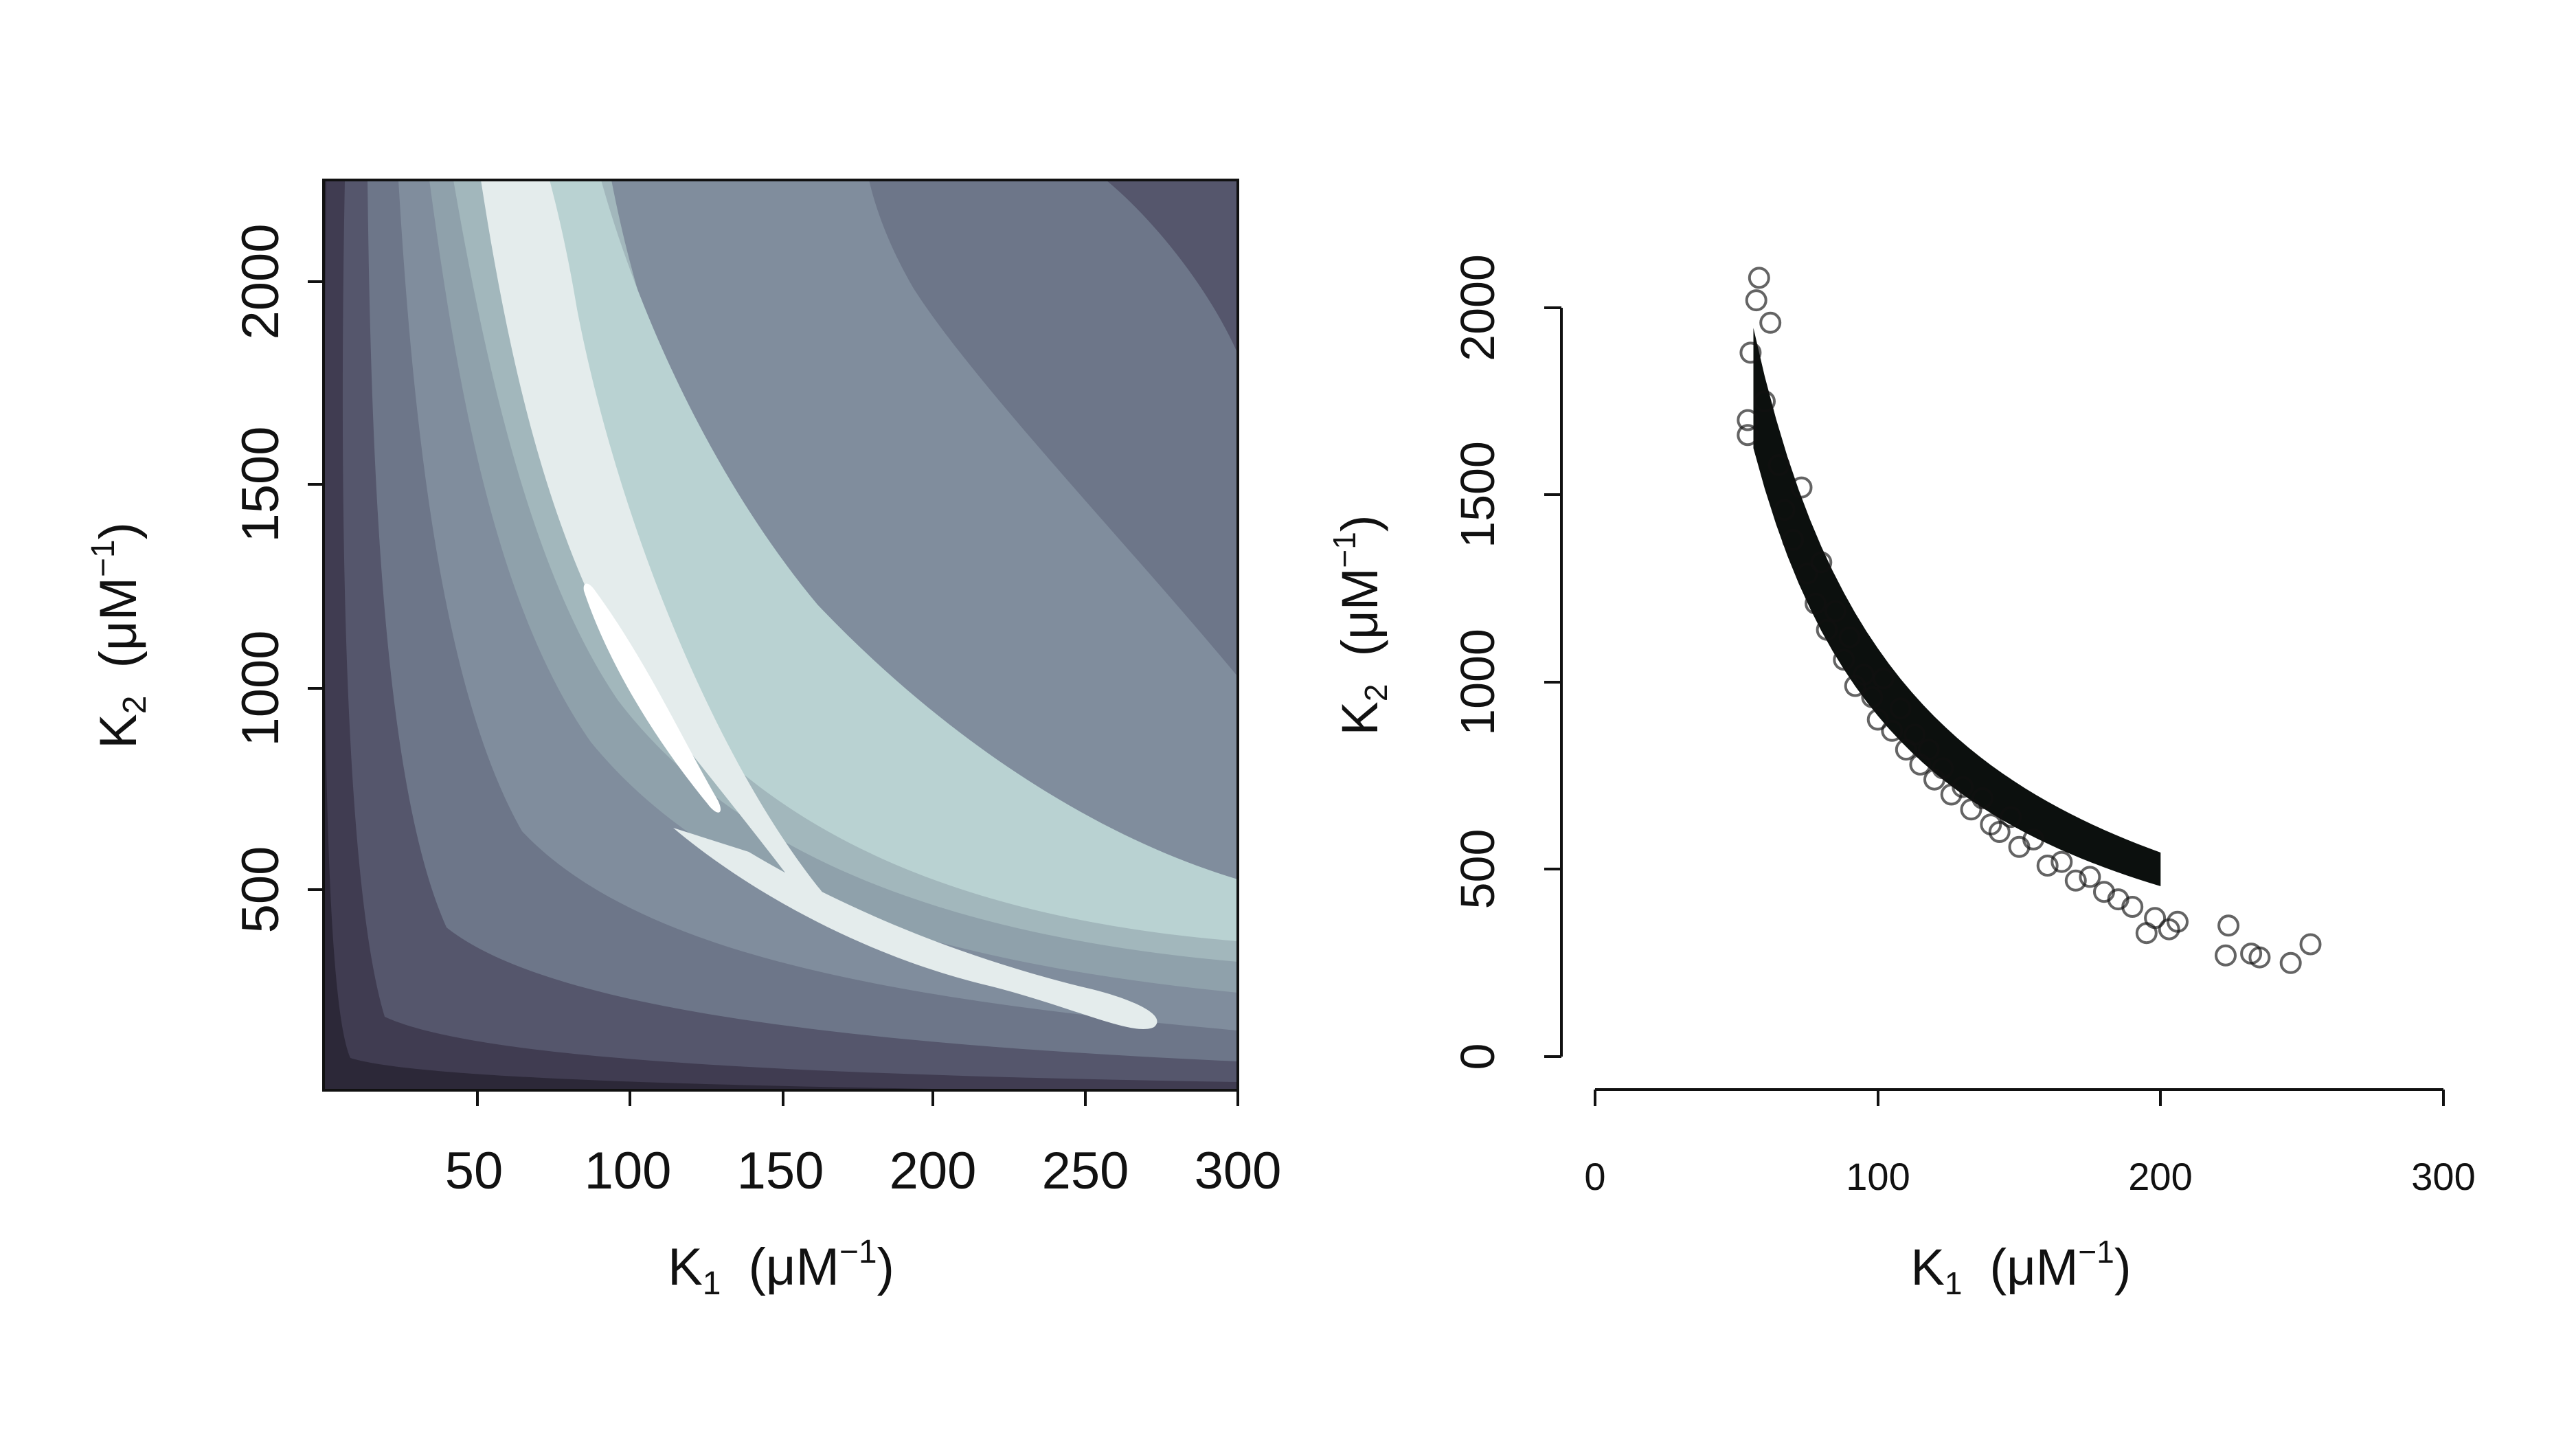 The height and width of the screenshot is (1431, 2576). What do you see at coordinates (1477, 495) in the screenshot?
I see `sy-tick-label-3: 1500` at bounding box center [1477, 495].